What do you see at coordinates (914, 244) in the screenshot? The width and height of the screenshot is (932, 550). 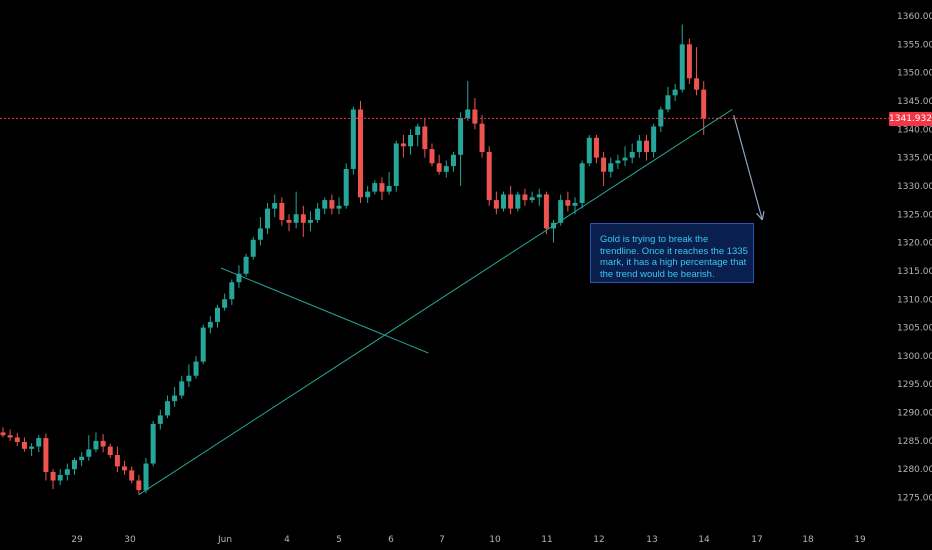 I see `y-tick-label: 1320.000` at bounding box center [914, 244].